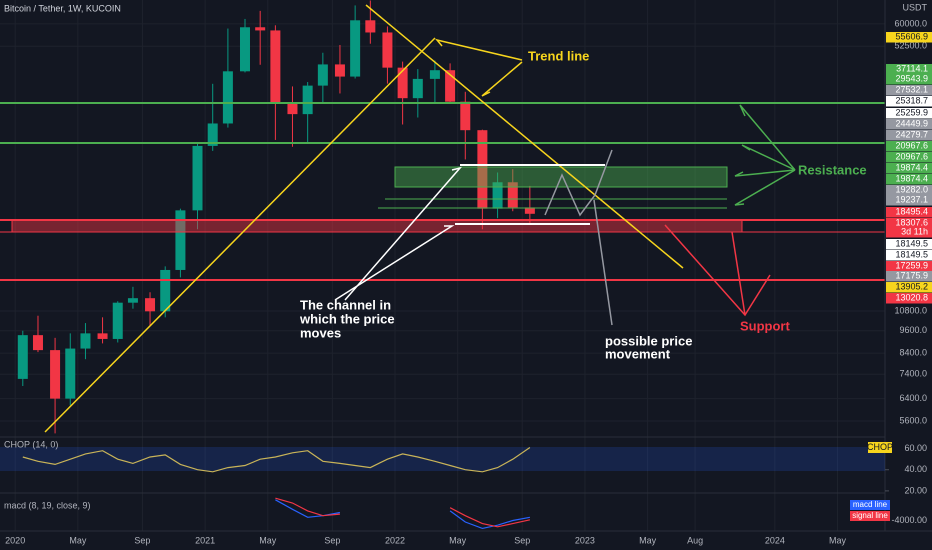  What do you see at coordinates (31, 444) in the screenshot?
I see `chop-title: CHOP (14, 0)` at bounding box center [31, 444].